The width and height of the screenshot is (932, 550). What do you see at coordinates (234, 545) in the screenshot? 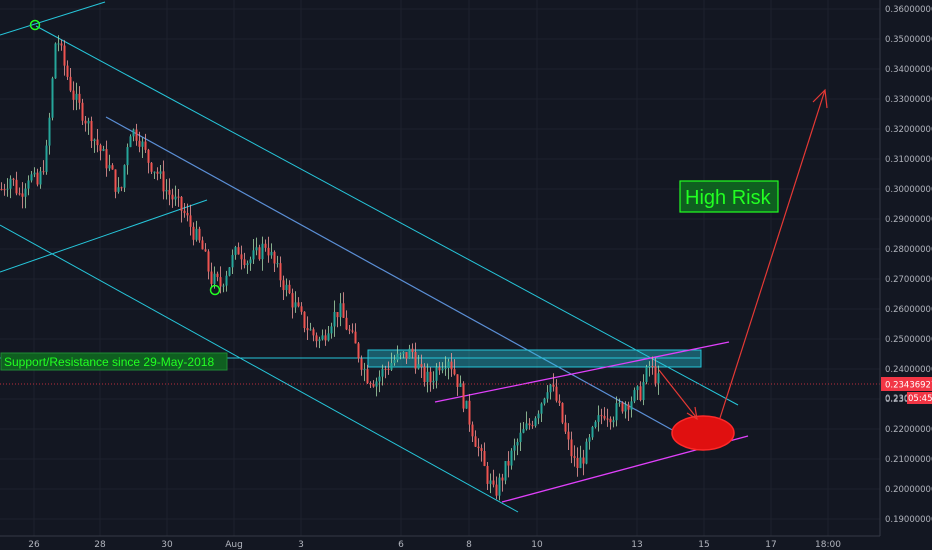
I see `x-tick-label: Aug` at bounding box center [234, 545].